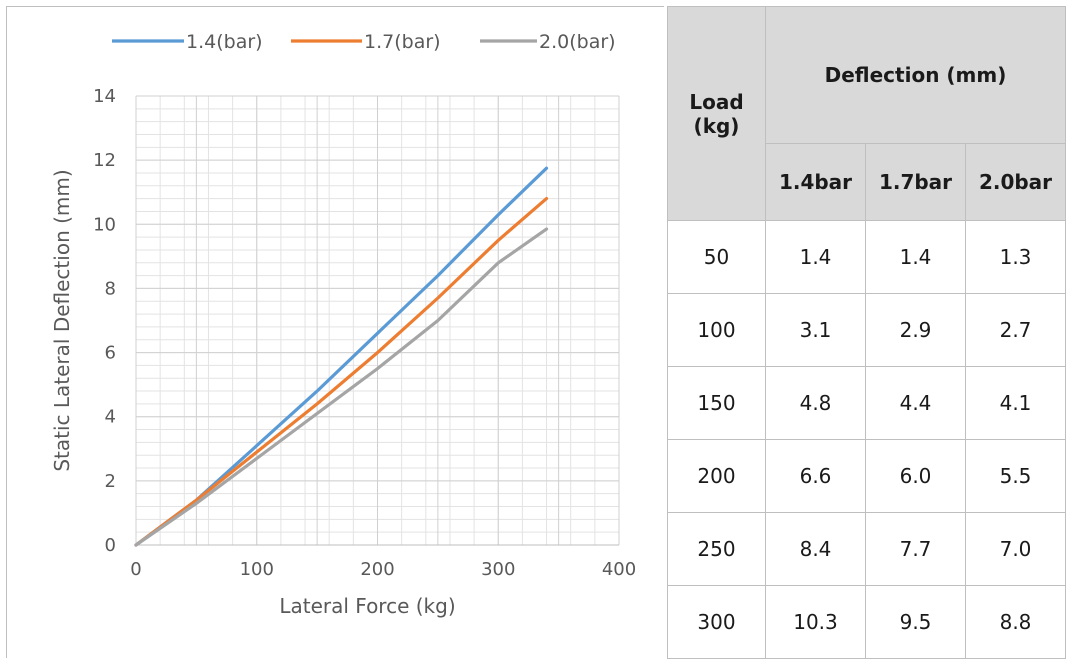  I want to click on load-cell: 100, so click(716, 330).